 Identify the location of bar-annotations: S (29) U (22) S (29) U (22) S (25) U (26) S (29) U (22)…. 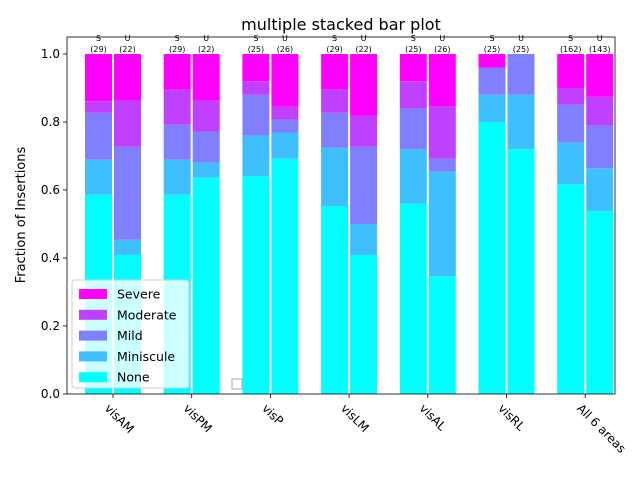
(350, 44).